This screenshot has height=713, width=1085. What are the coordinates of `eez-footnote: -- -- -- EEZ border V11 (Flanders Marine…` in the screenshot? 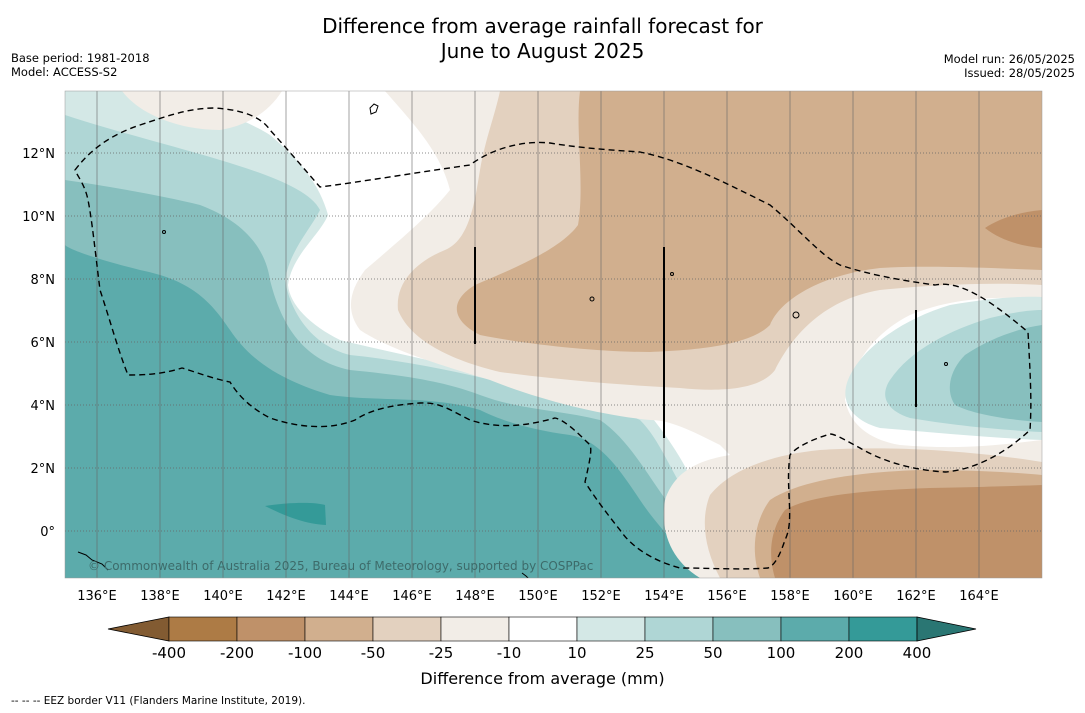 It's located at (158, 701).